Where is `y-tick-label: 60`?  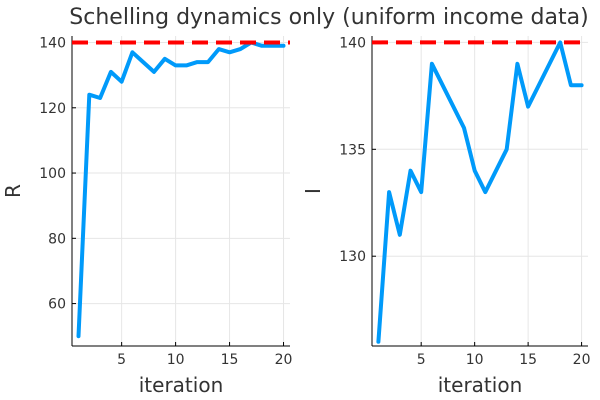
y-tick-label: 60 is located at coordinates (57, 305).